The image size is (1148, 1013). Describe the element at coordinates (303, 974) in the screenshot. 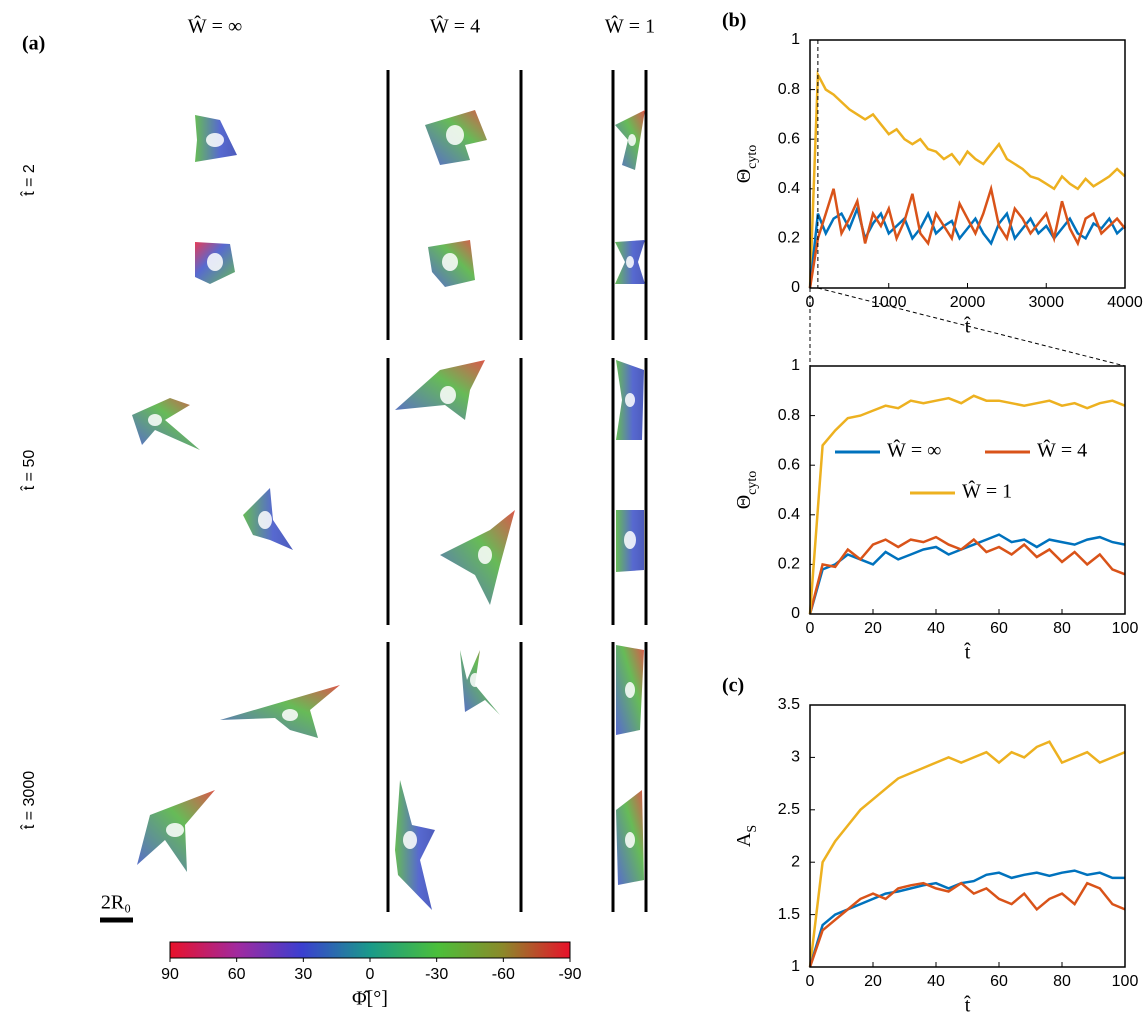

I see `colorbar-tick-label: 30` at that location.